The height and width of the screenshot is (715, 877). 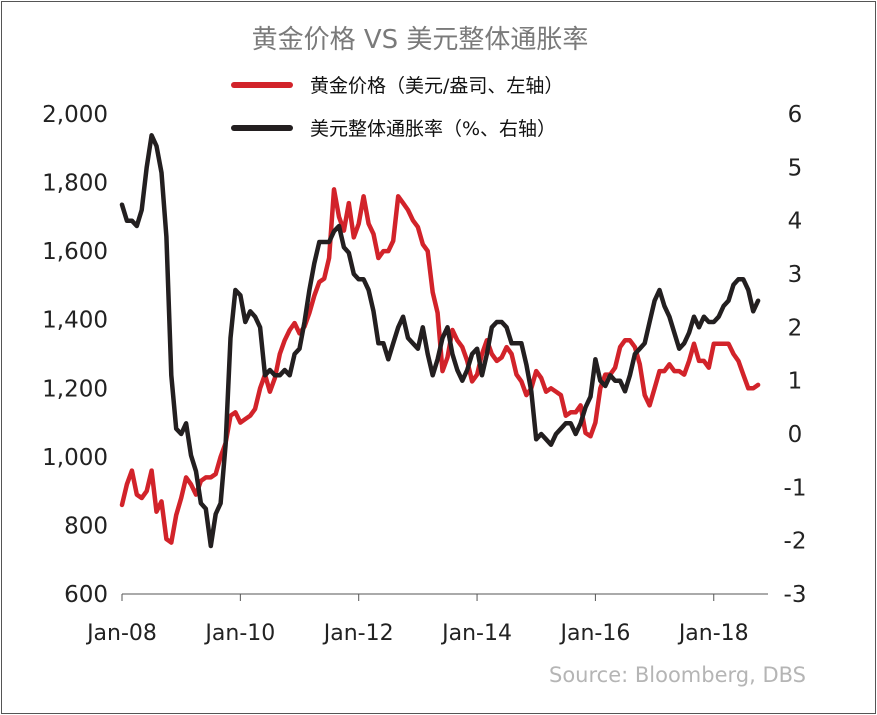 What do you see at coordinates (677, 675) in the screenshot?
I see `source-note: Source: Bloomberg, DBS` at bounding box center [677, 675].